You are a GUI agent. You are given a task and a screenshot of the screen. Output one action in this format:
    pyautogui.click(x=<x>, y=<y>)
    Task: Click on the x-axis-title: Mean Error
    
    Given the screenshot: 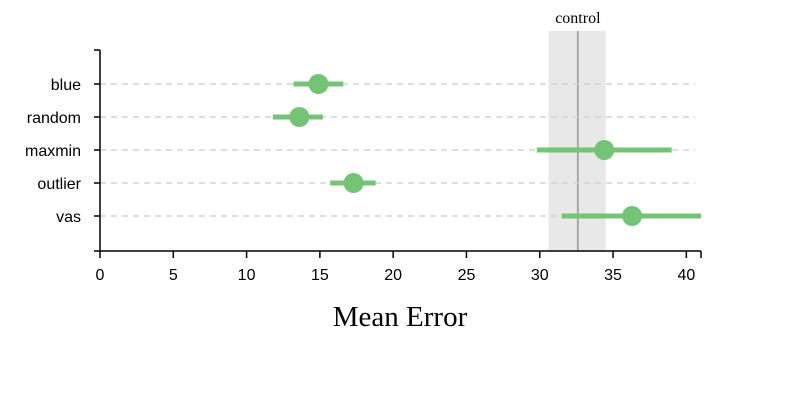 What is the action you would take?
    pyautogui.click(x=400, y=317)
    